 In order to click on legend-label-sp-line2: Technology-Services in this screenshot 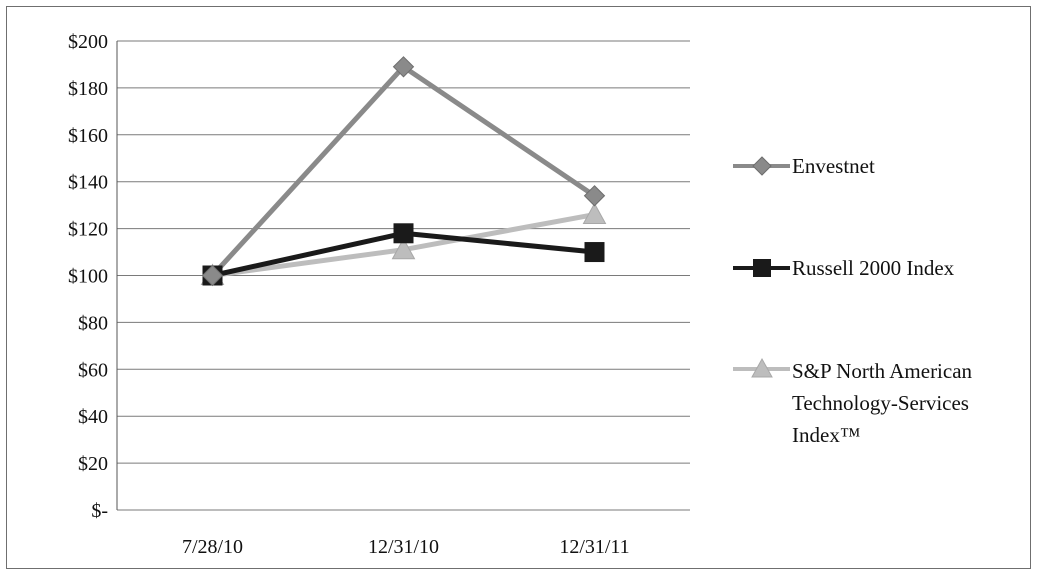, I will do `click(880, 403)`.